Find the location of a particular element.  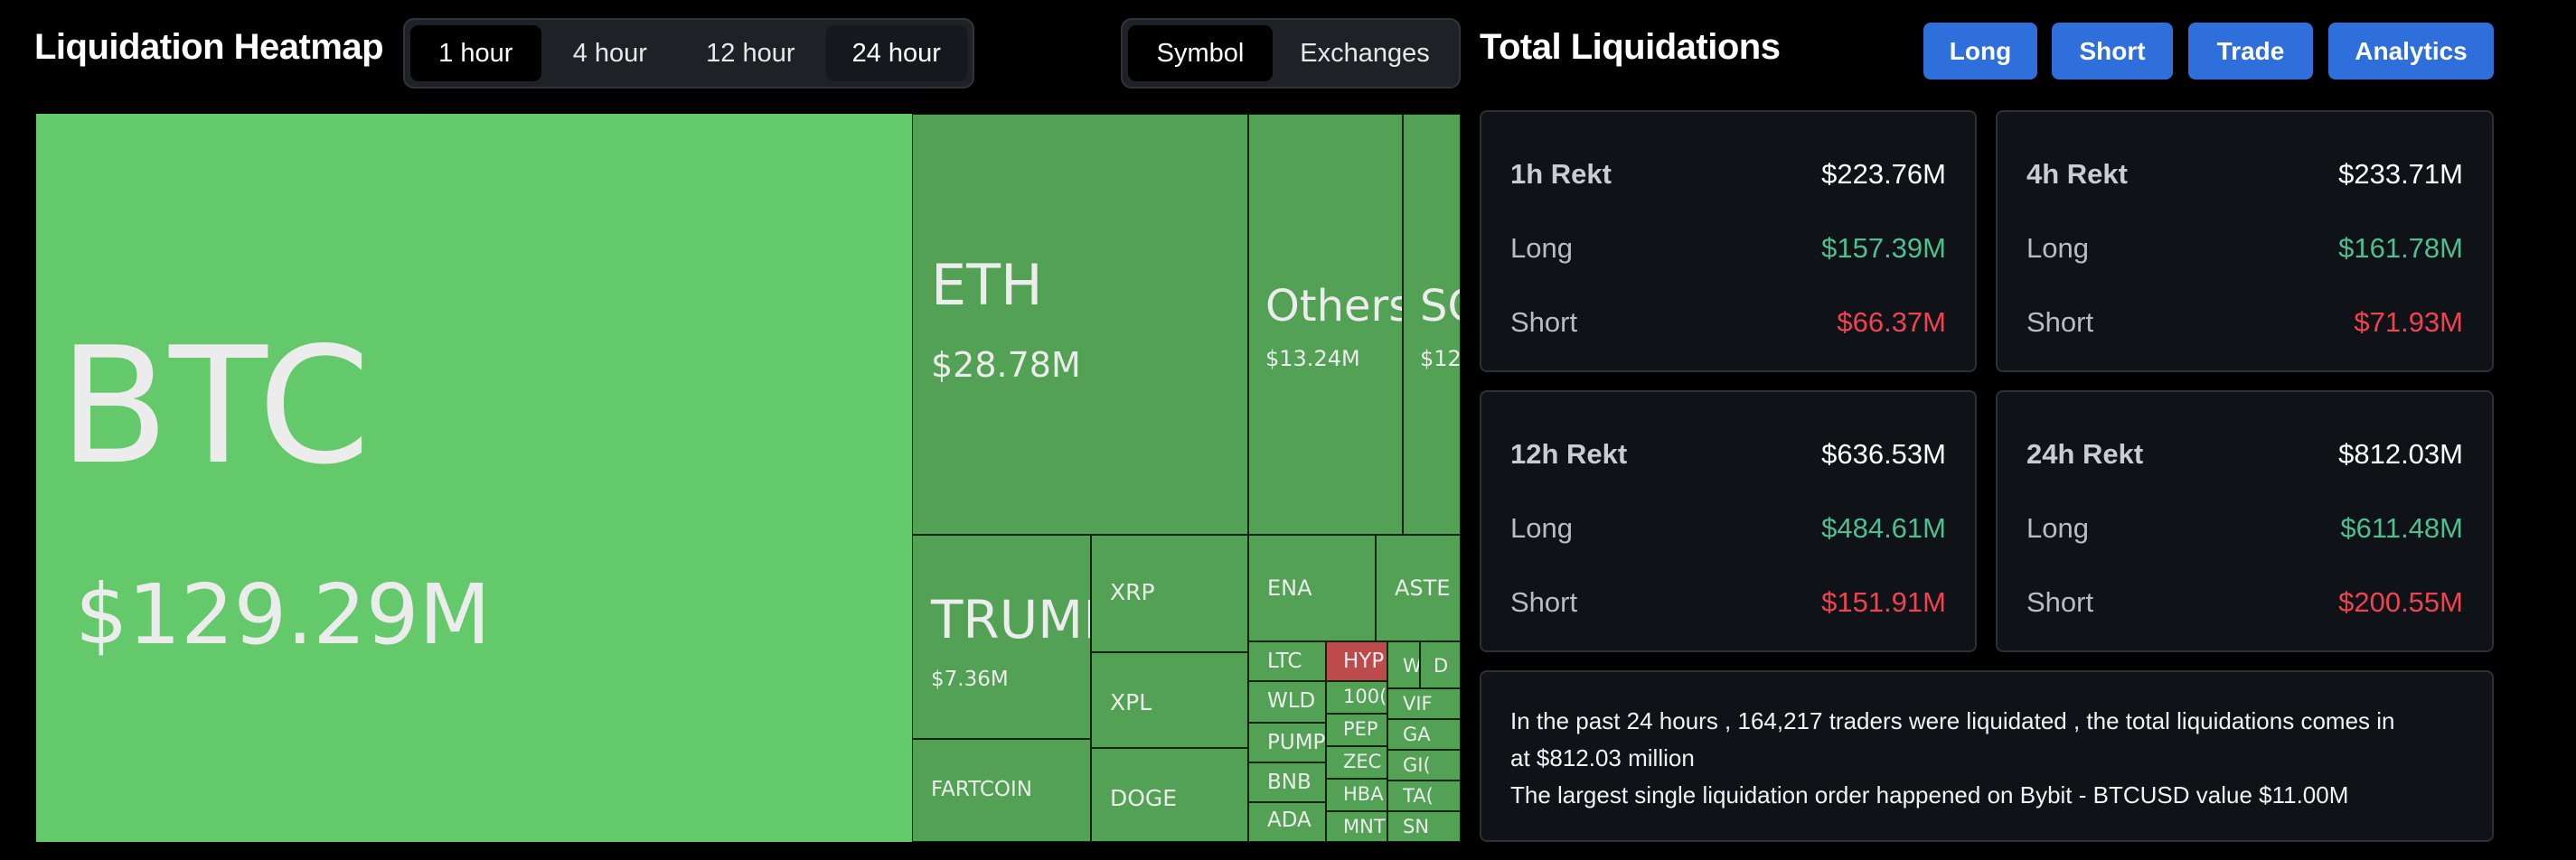

heatmap-tile-xpl: XPL is located at coordinates (1169, 700).